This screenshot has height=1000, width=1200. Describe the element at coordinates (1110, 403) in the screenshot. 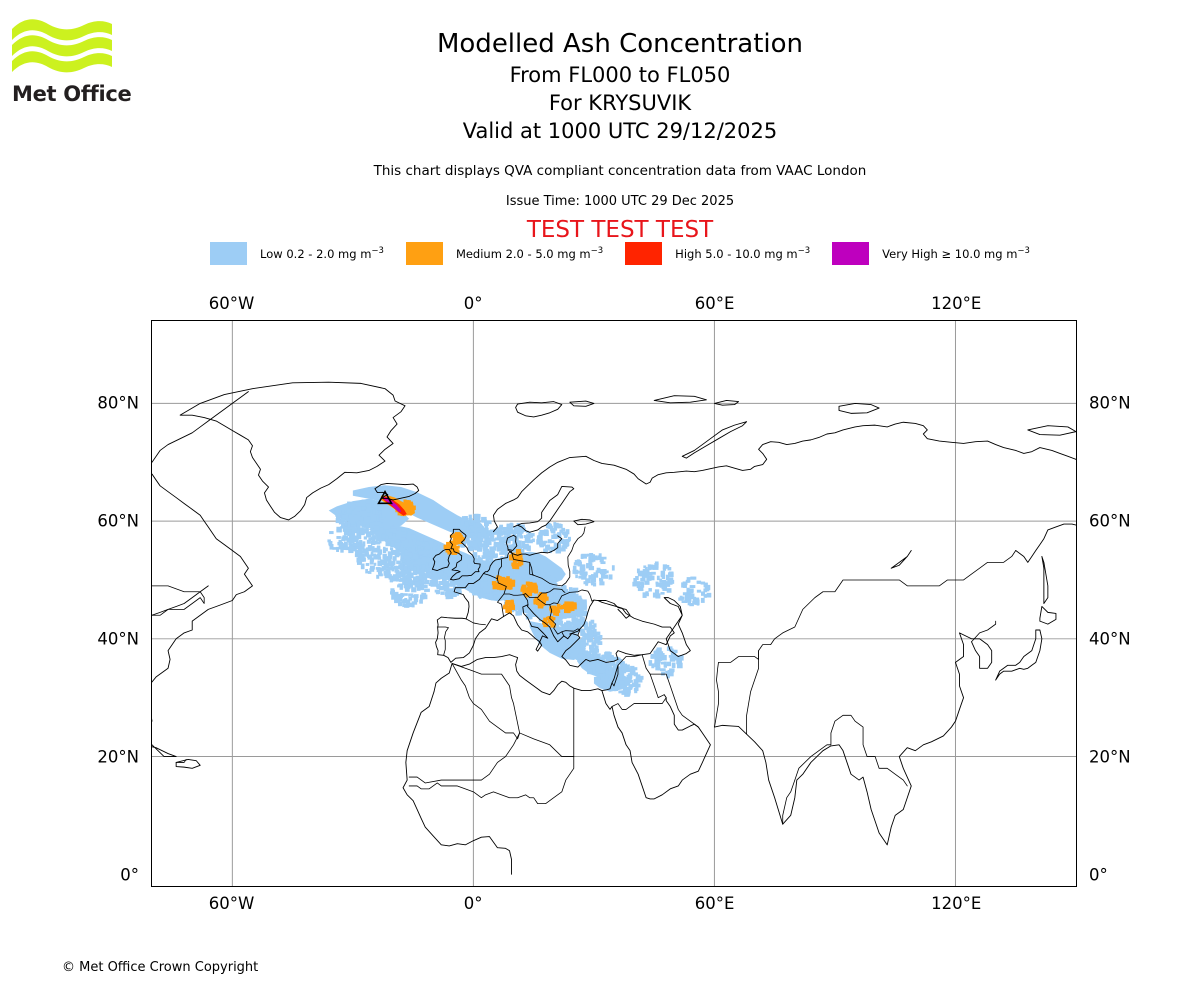

I see `y-axis-label-right: 80°N` at that location.